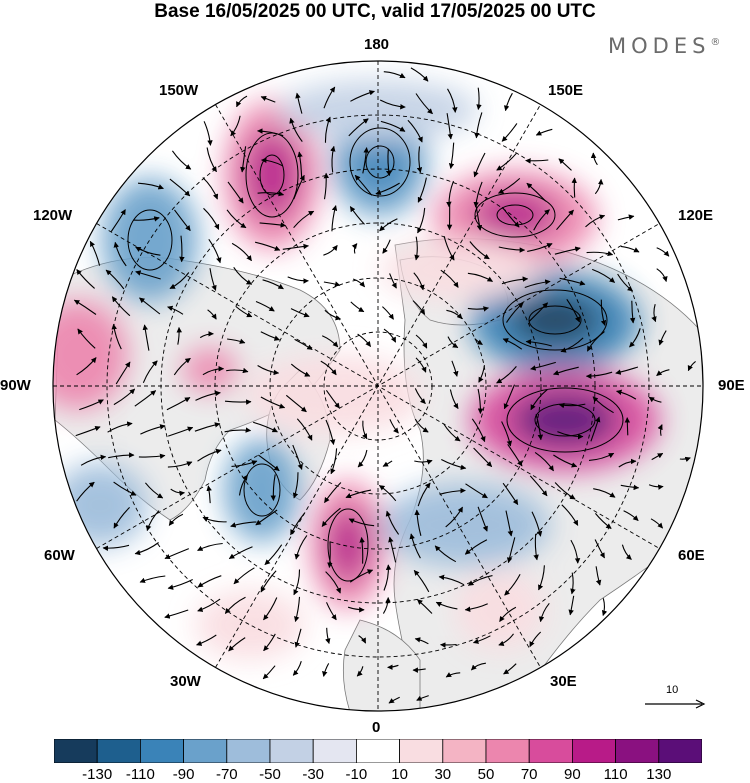 The height and width of the screenshot is (783, 750). Describe the element at coordinates (500, 610) in the screenshot. I see `anomaly-pos-europe` at that location.